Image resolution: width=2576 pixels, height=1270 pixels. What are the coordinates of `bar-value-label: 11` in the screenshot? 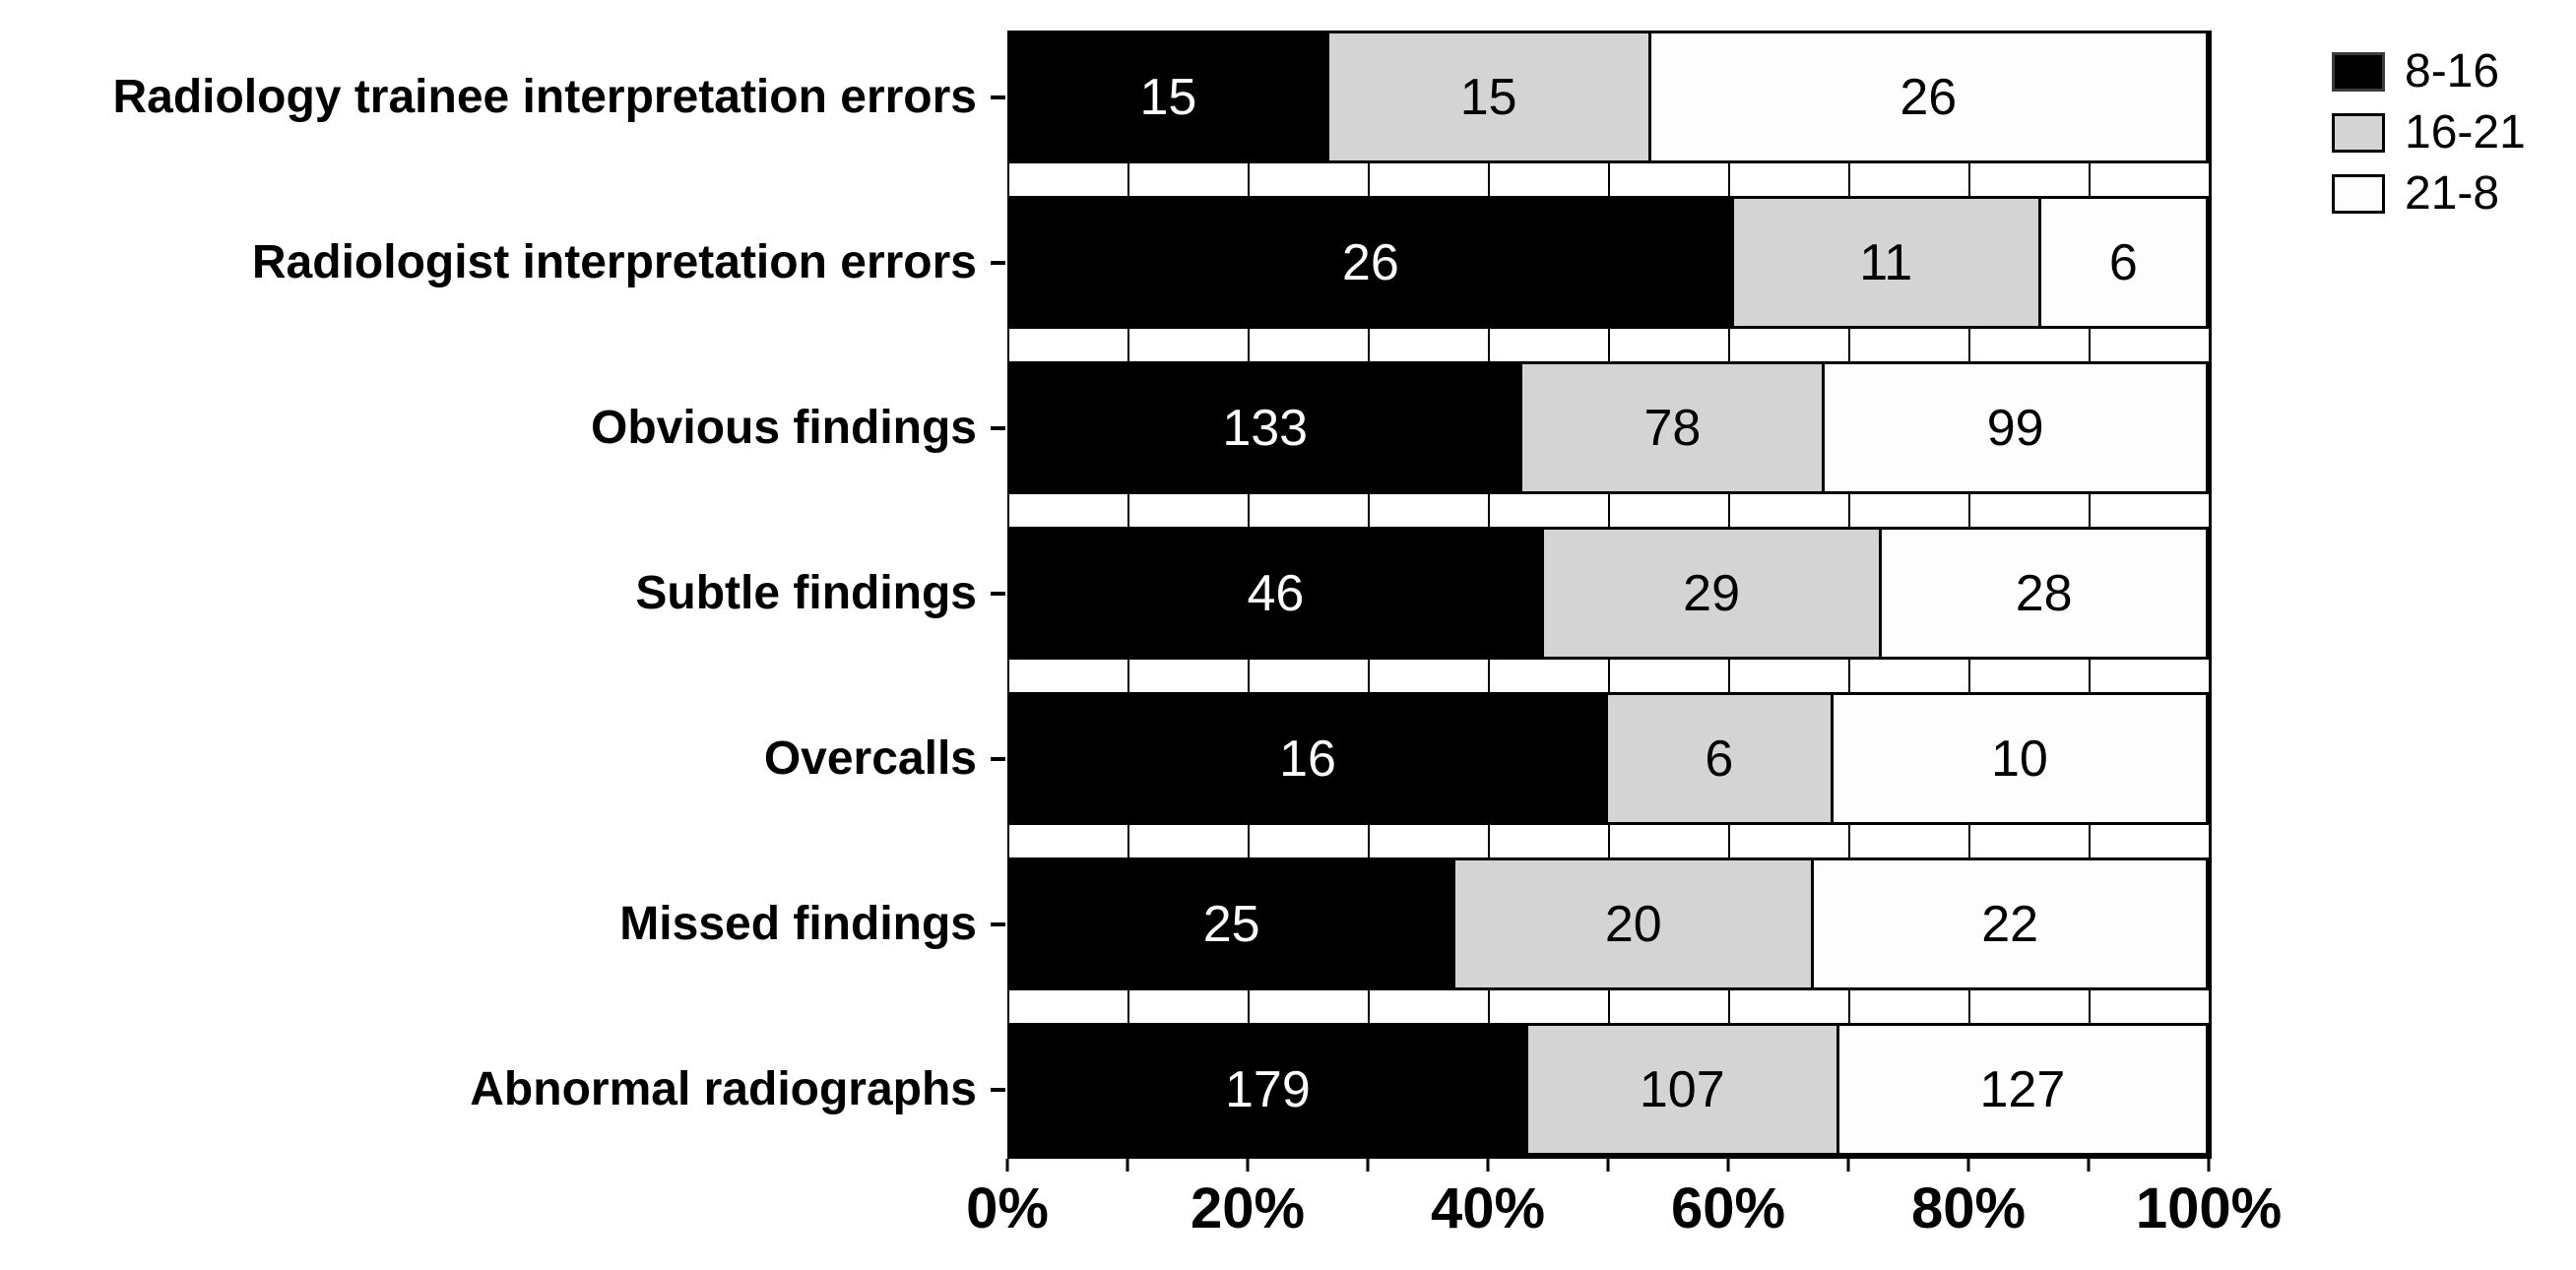 It's located at (1886, 262).